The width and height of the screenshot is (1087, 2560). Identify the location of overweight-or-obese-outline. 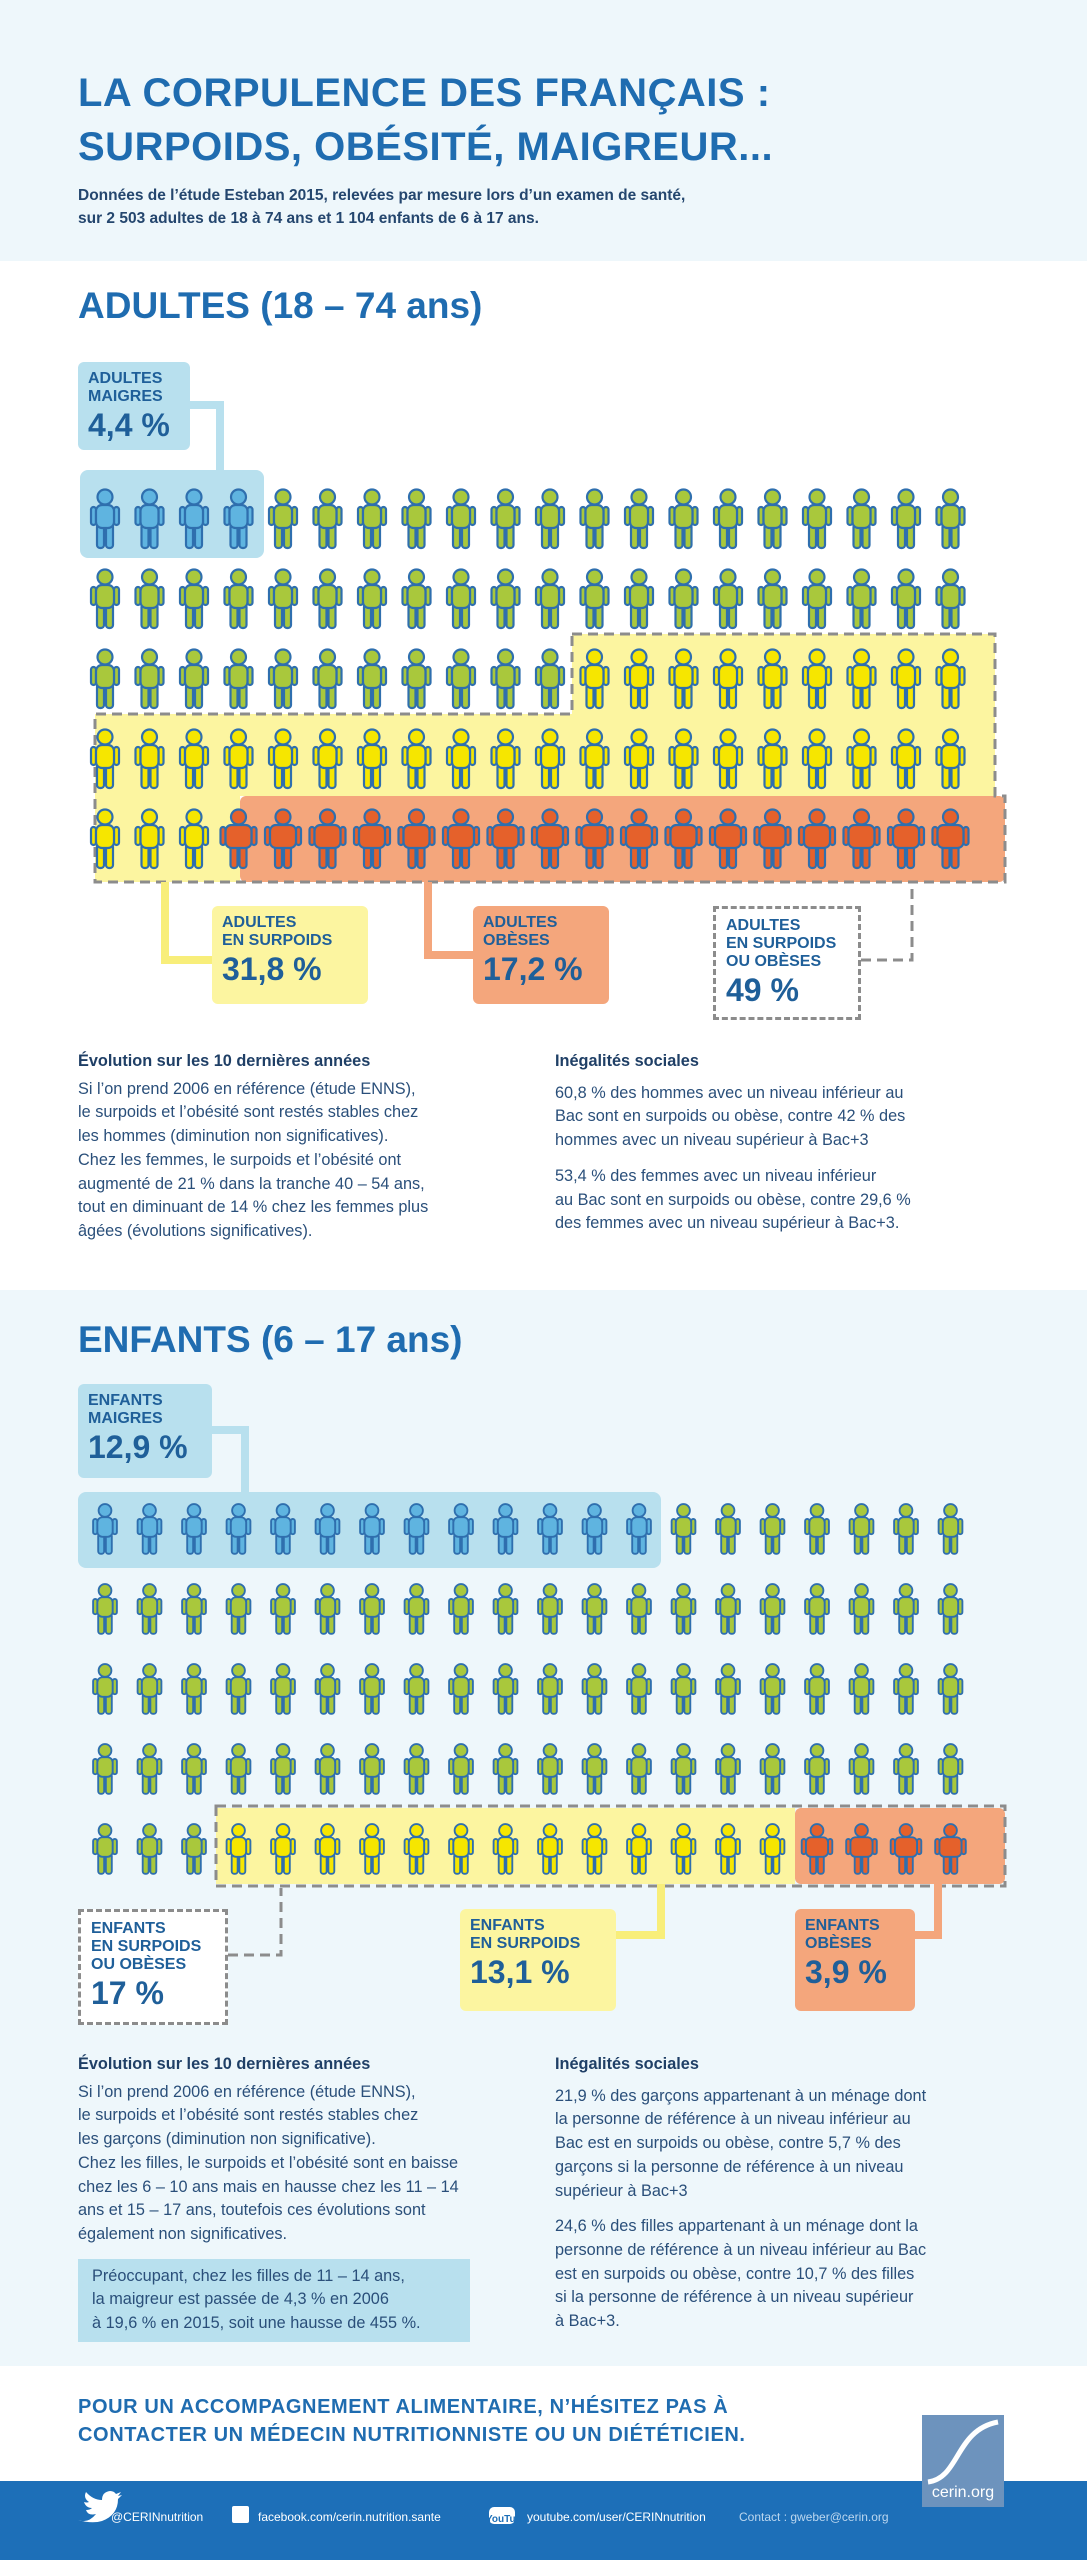
(610, 1846).